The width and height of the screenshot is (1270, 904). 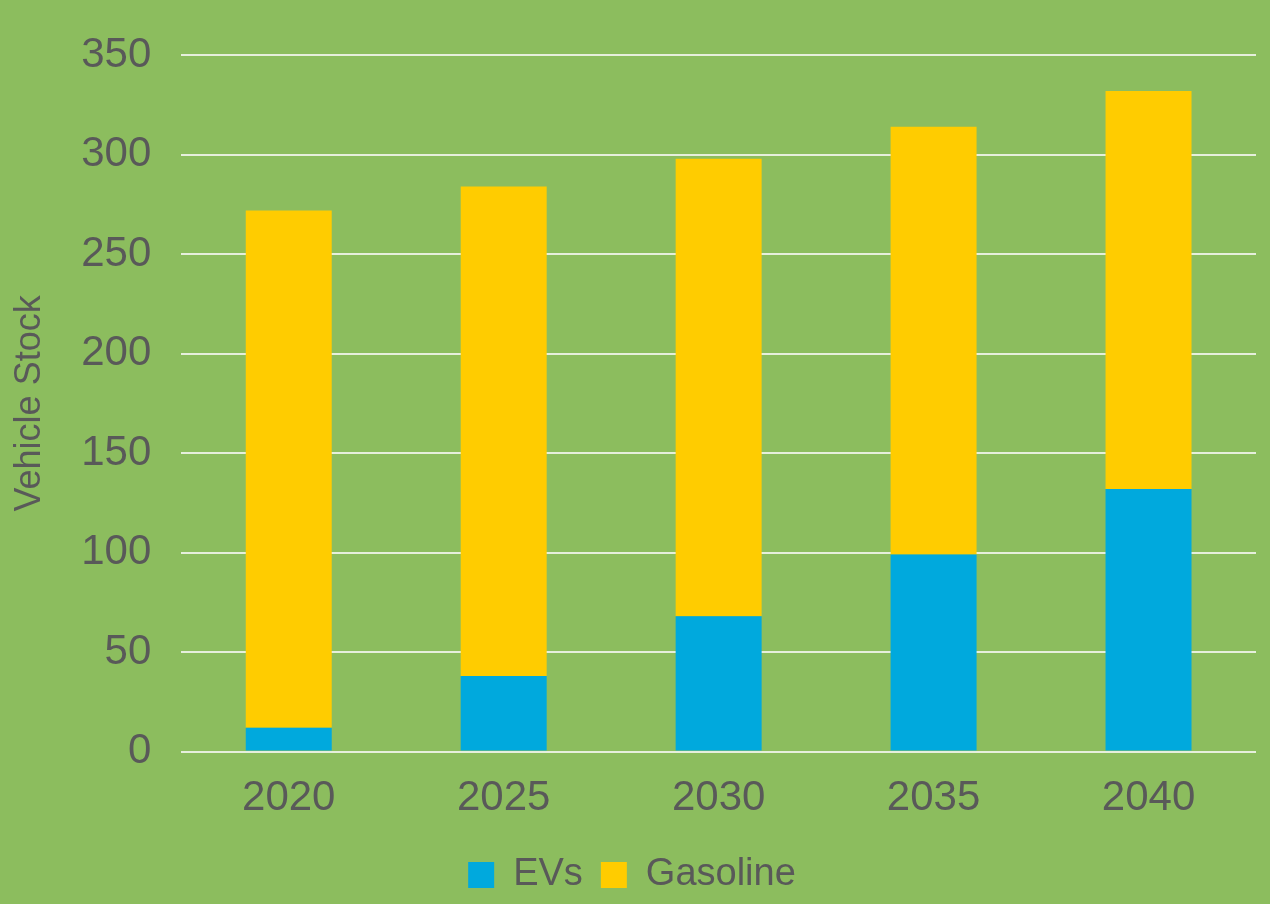 What do you see at coordinates (116, 351) in the screenshot?
I see `y-tick-label: 200` at bounding box center [116, 351].